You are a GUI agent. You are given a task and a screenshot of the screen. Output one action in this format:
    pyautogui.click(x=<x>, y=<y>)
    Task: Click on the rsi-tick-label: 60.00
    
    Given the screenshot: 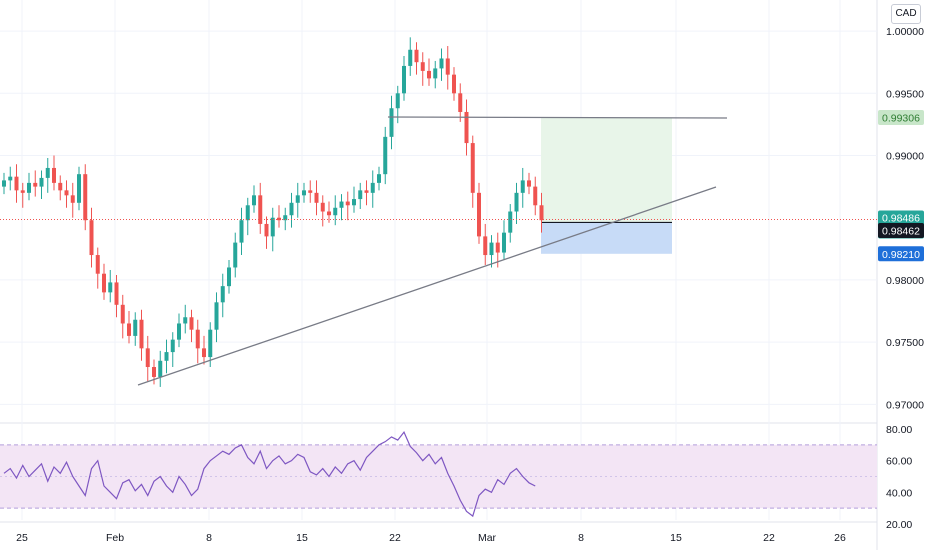 What is the action you would take?
    pyautogui.click(x=899, y=462)
    